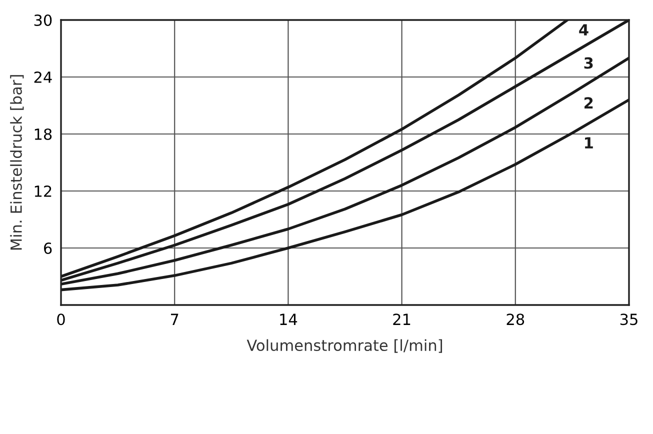 This screenshot has width=653, height=434. I want to click on y-tick-label: 24, so click(43, 77).